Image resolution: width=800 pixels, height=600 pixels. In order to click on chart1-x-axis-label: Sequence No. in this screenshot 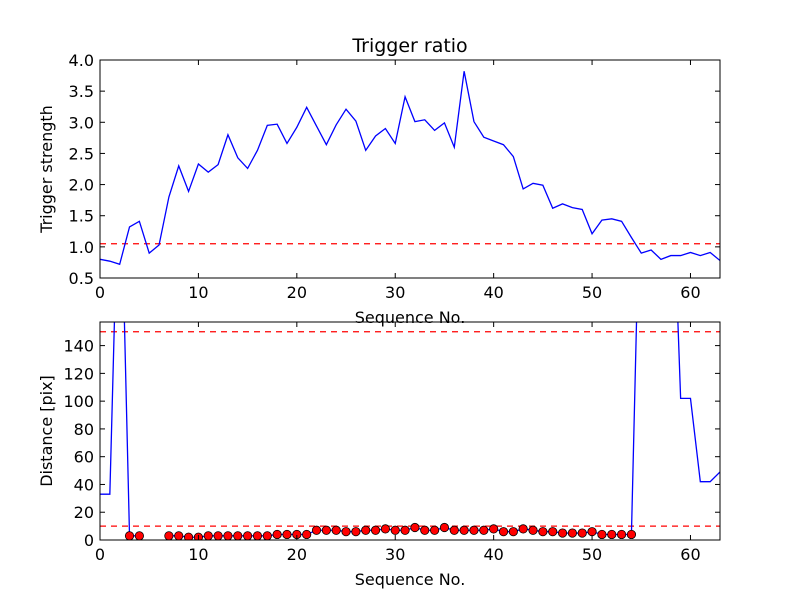, I will do `click(410, 579)`.